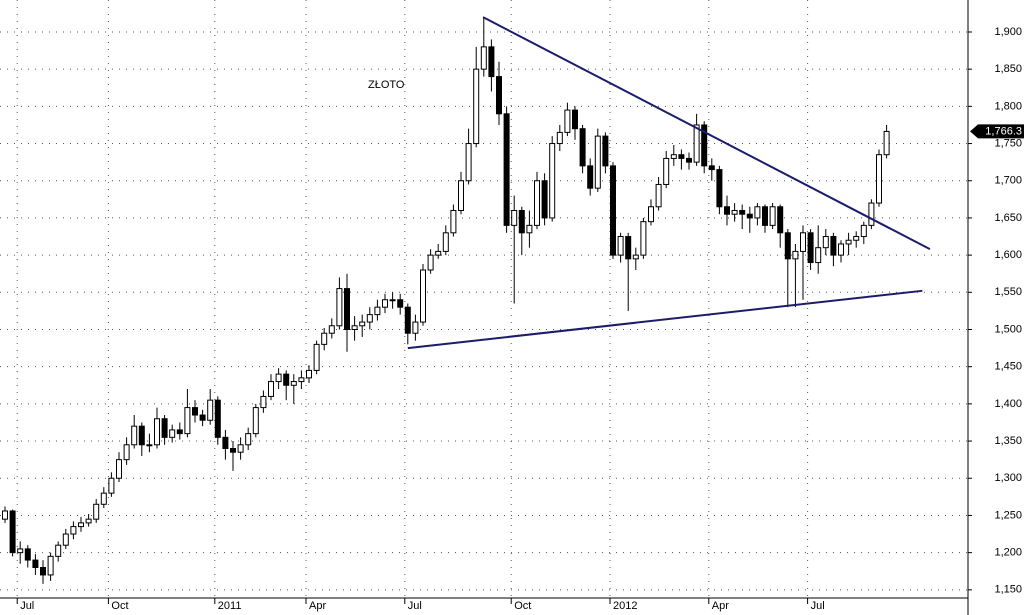  What do you see at coordinates (1008, 367) in the screenshot?
I see `y-tick-label: 1,450` at bounding box center [1008, 367].